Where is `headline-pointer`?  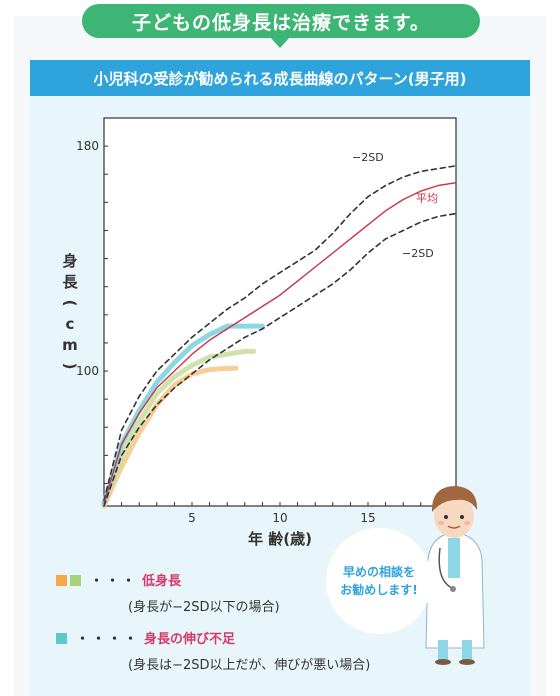 headline-pointer is located at coordinates (280, 42).